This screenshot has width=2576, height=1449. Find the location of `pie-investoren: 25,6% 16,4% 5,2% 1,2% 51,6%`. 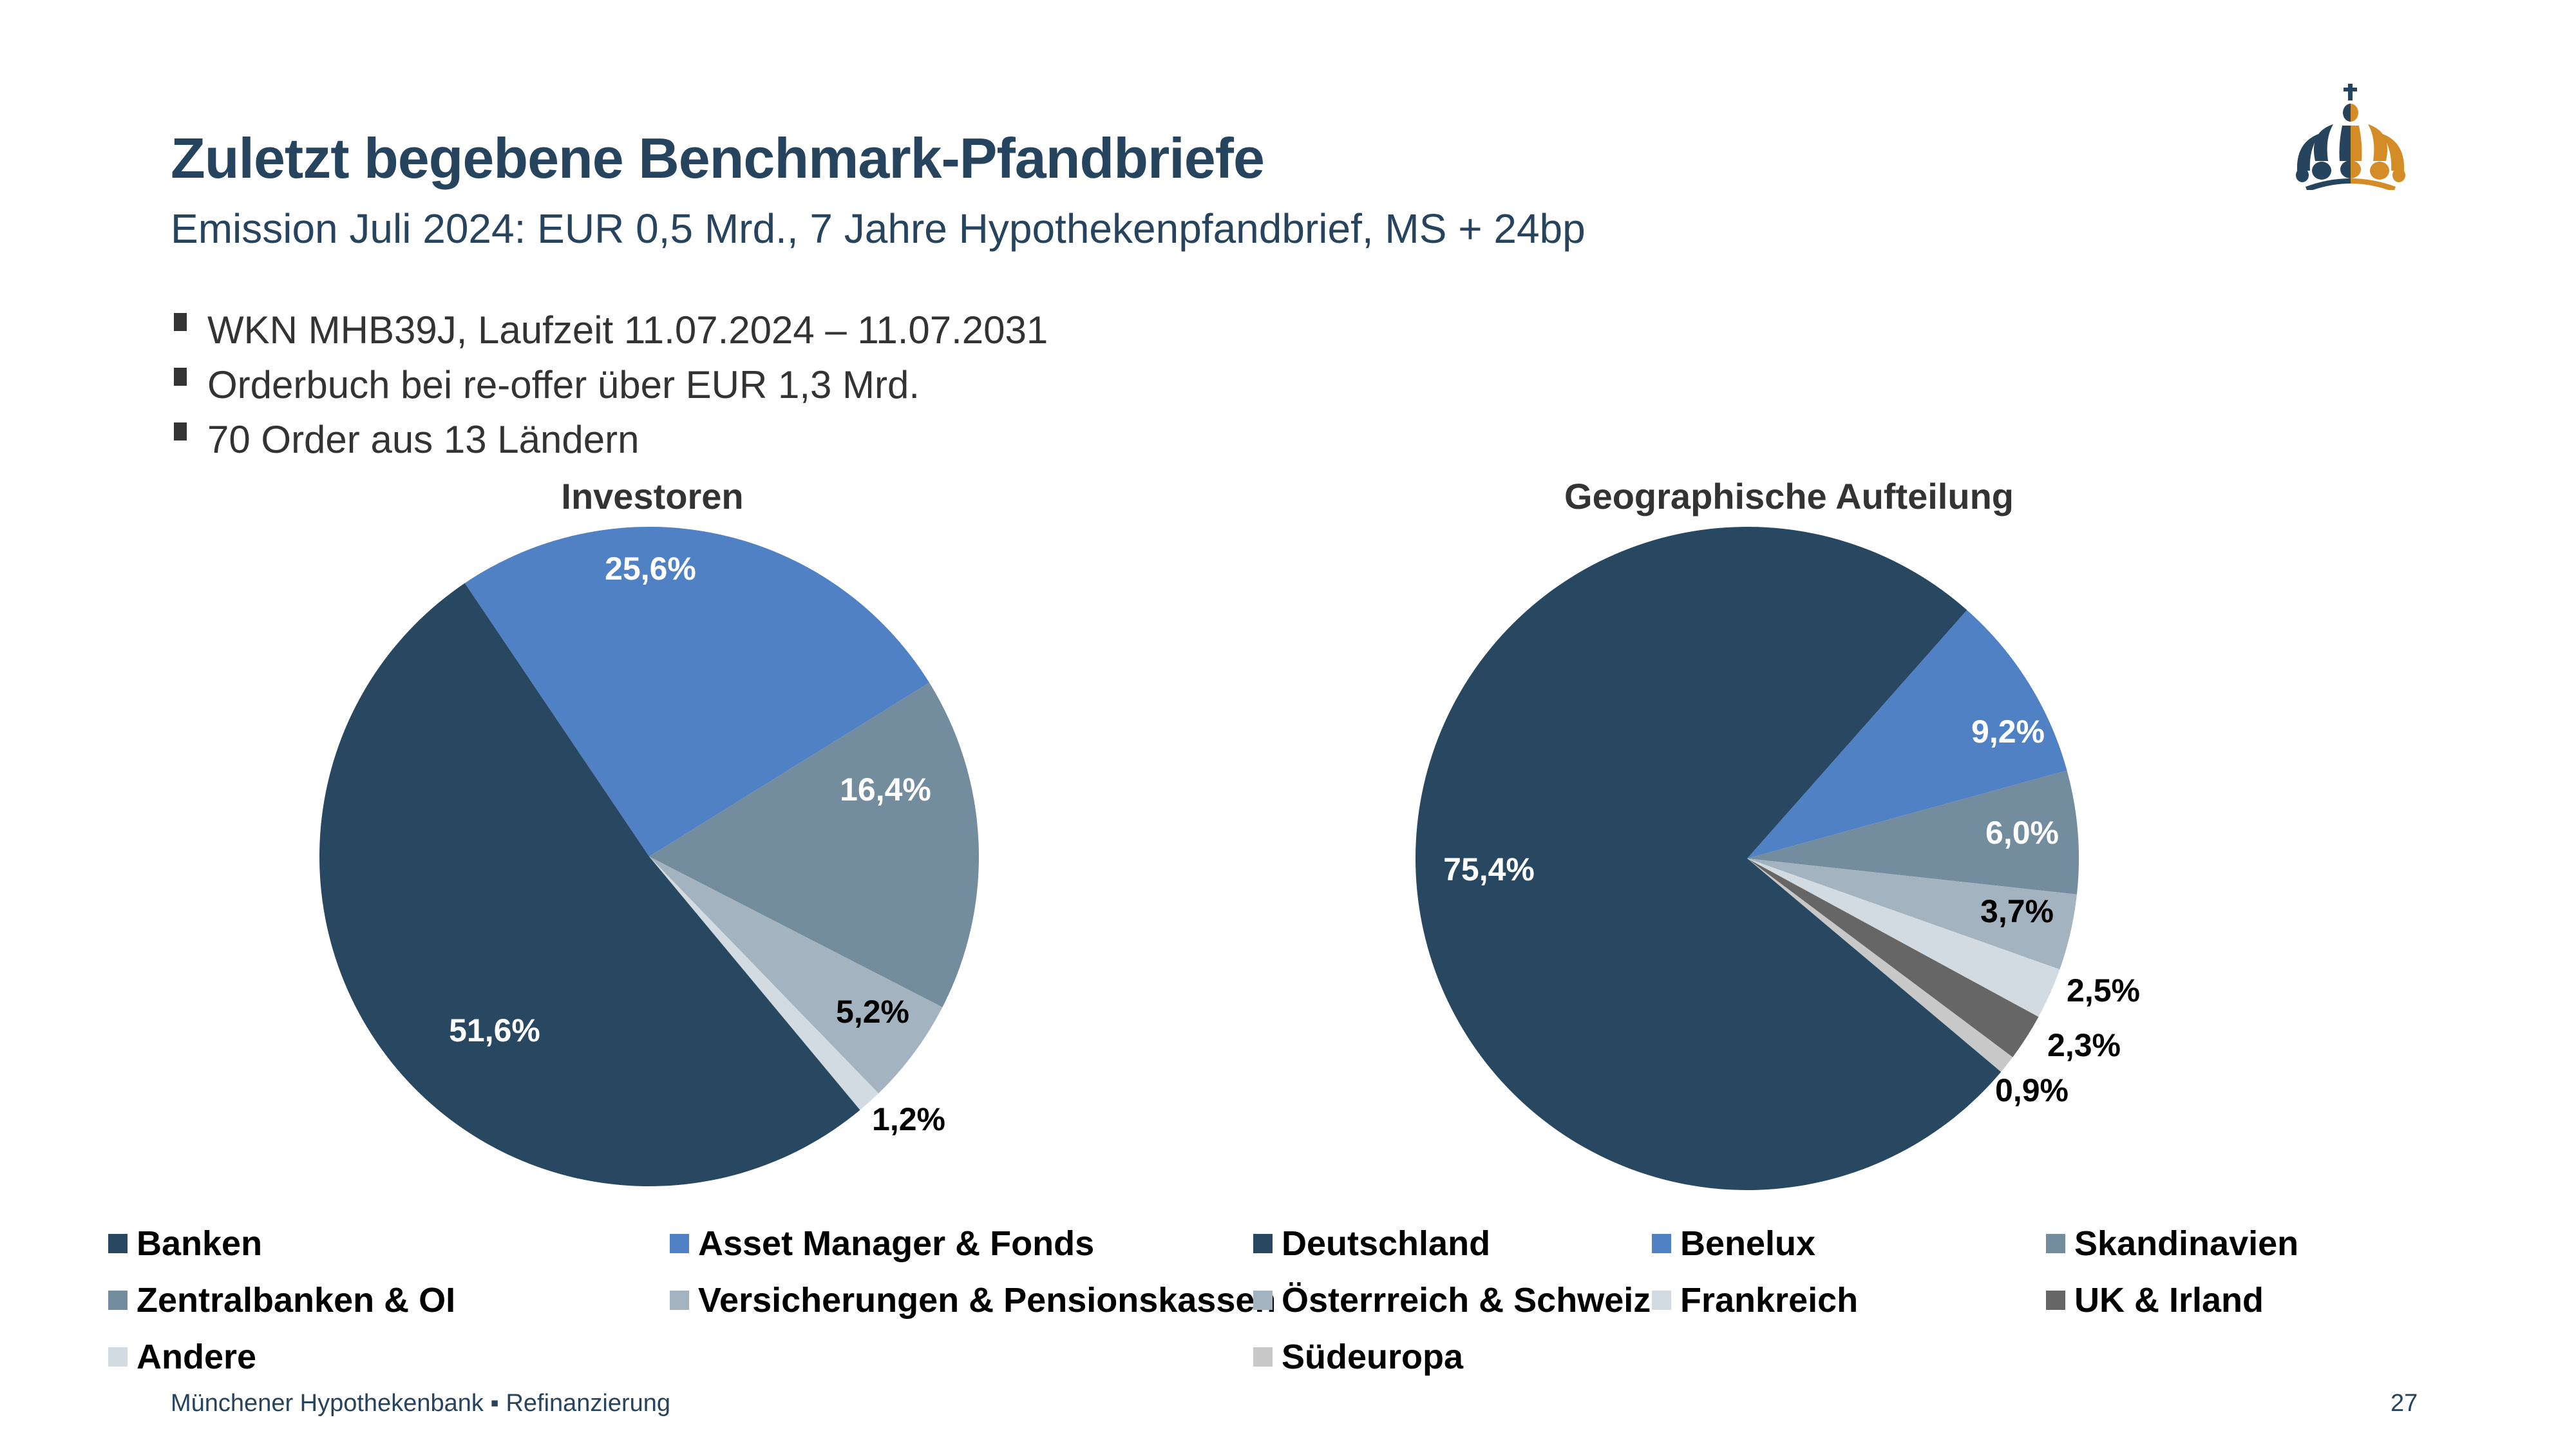

pie-investoren: 25,6% 16,4% 5,2% 1,2% 51,6% is located at coordinates (650, 857).